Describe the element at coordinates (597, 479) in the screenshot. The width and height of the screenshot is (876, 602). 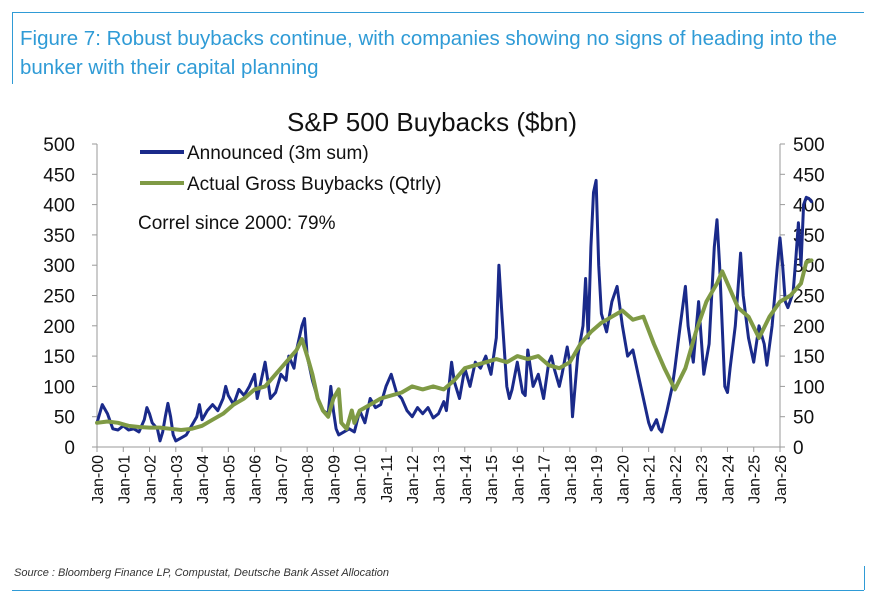
I see `x-tick-label: Jan-19` at that location.